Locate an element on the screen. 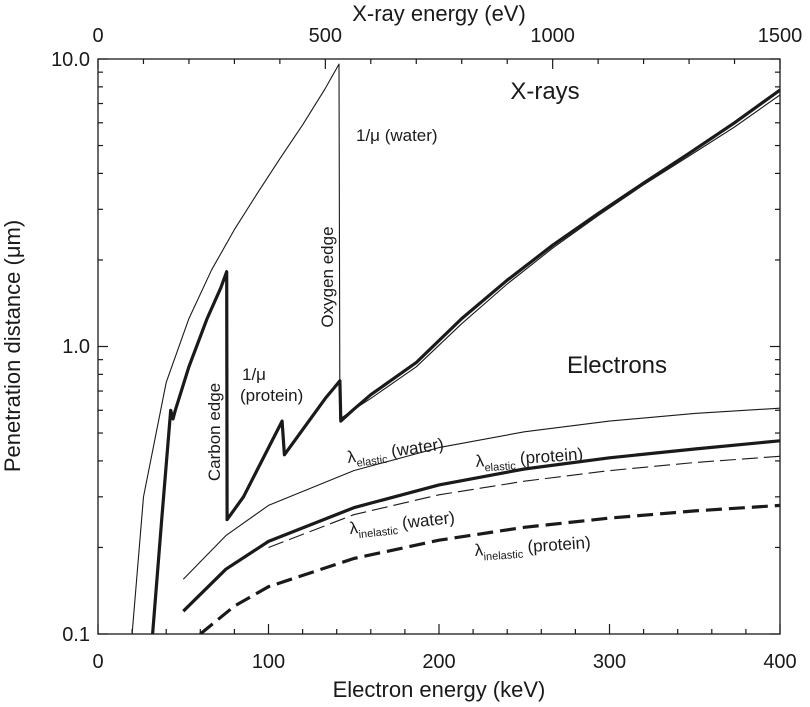 This screenshot has width=810, height=707. xrays-label: X-rays is located at coordinates (544, 91).